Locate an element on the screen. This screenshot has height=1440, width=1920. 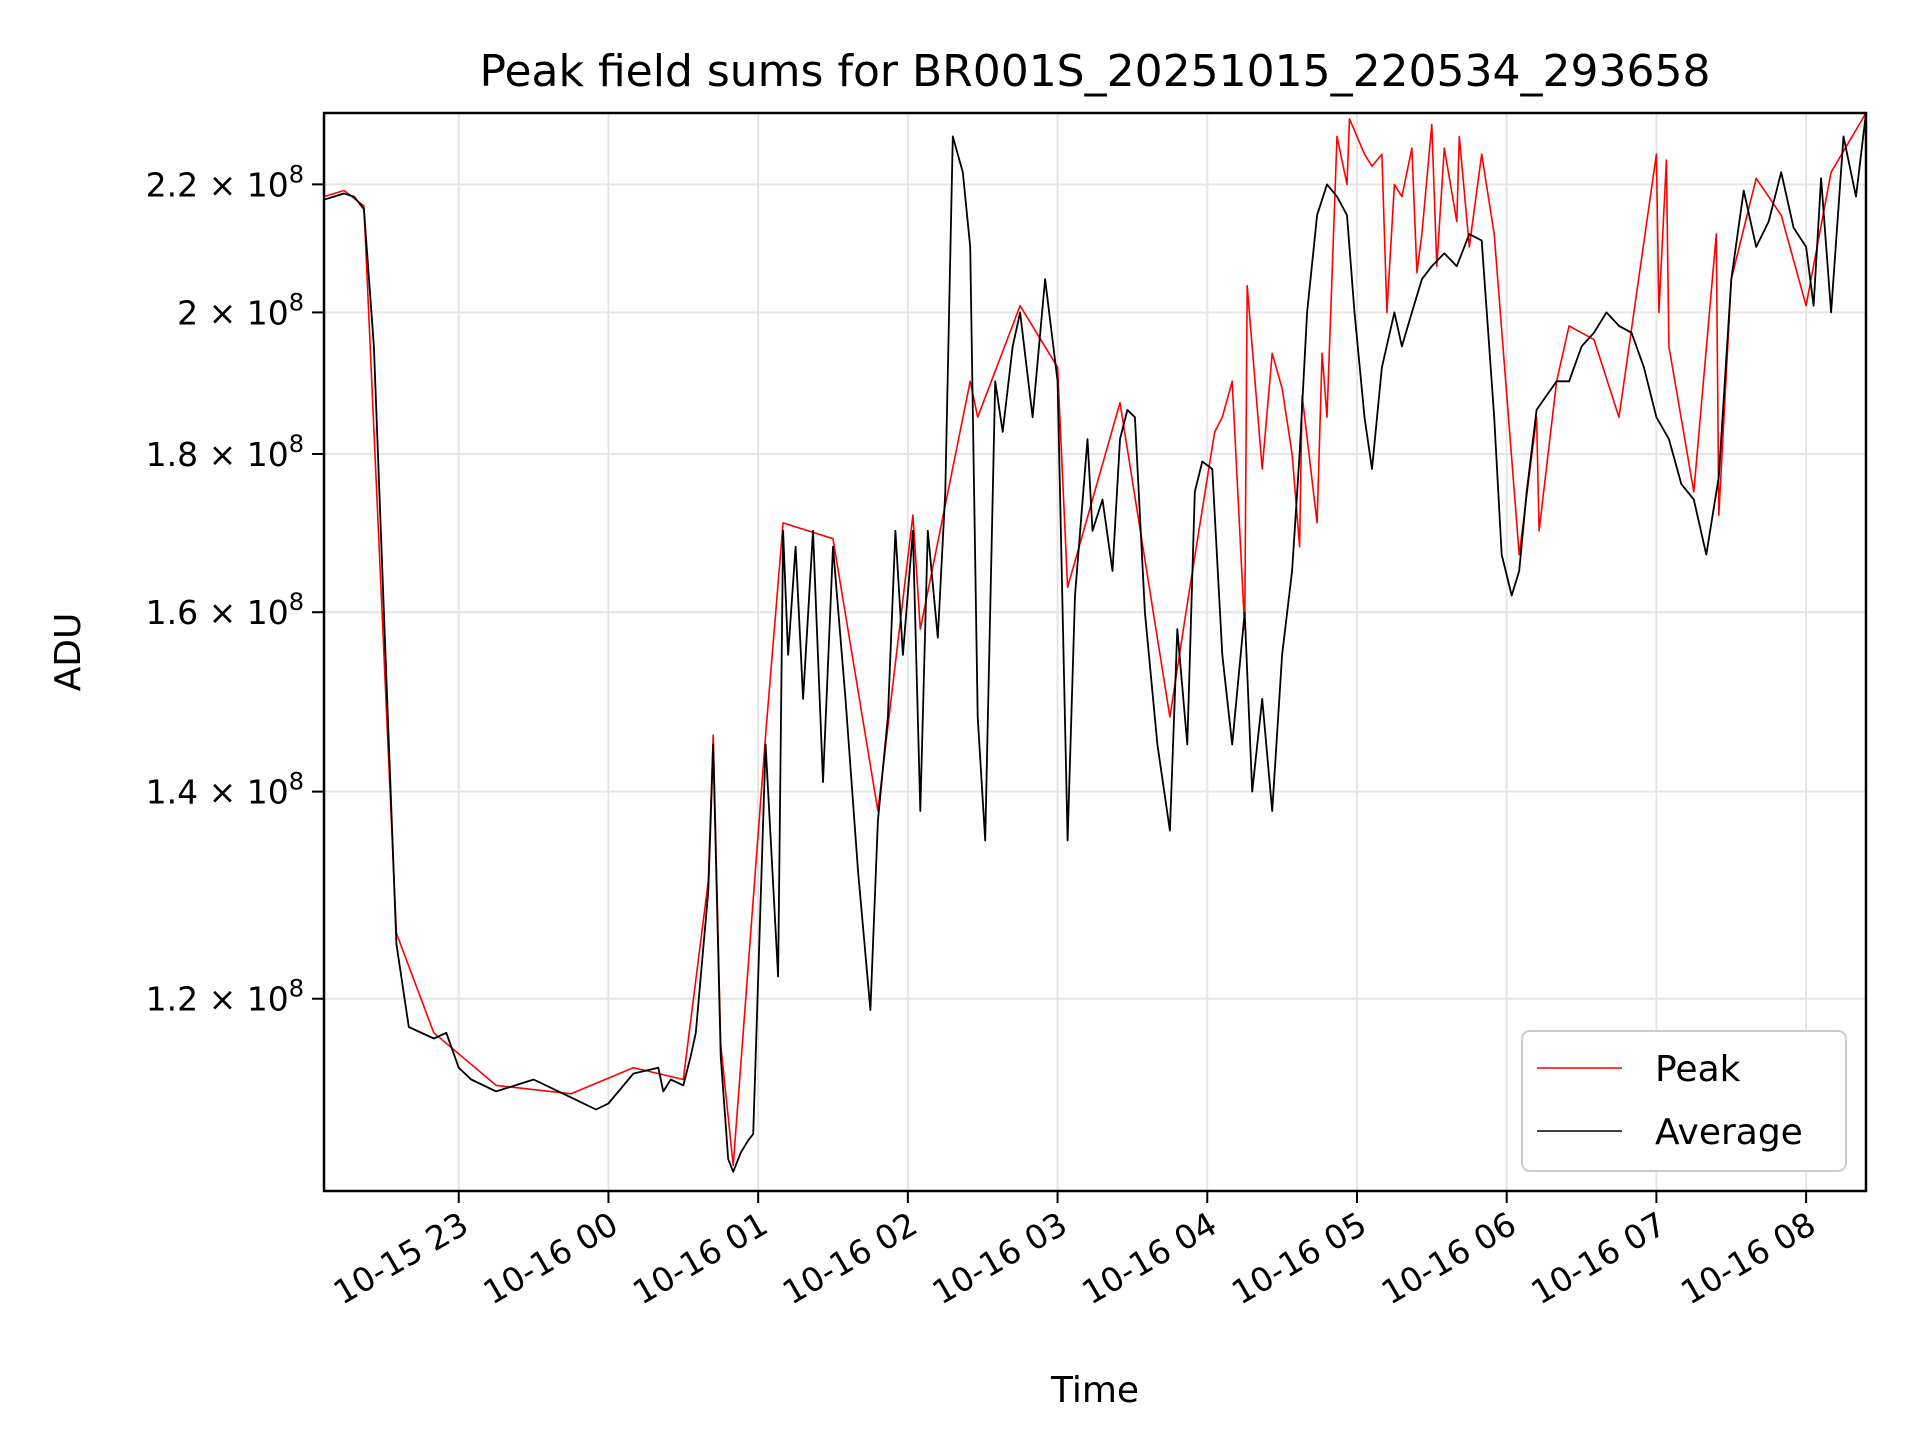
y-tick-label: 2.2 × 108 is located at coordinates (225, 182).